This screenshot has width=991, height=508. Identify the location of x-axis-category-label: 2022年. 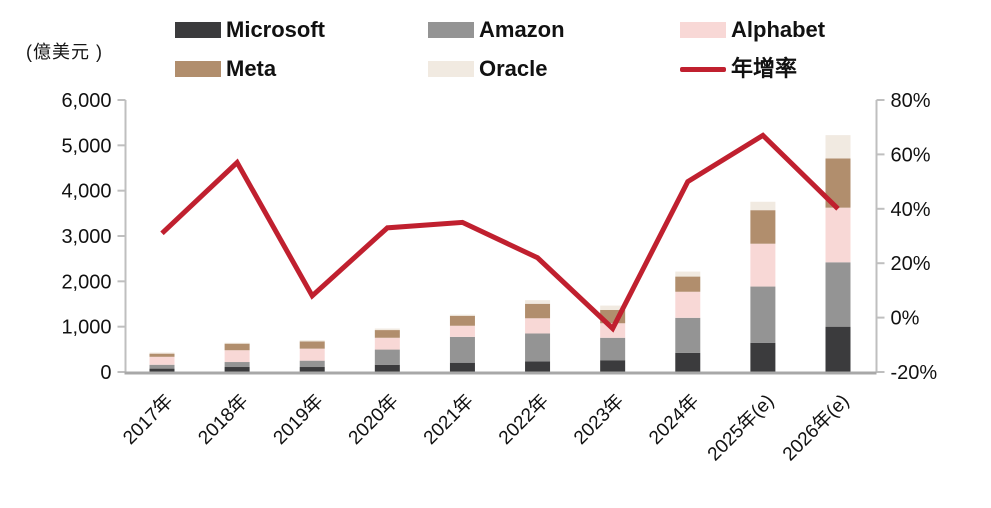
(523, 419).